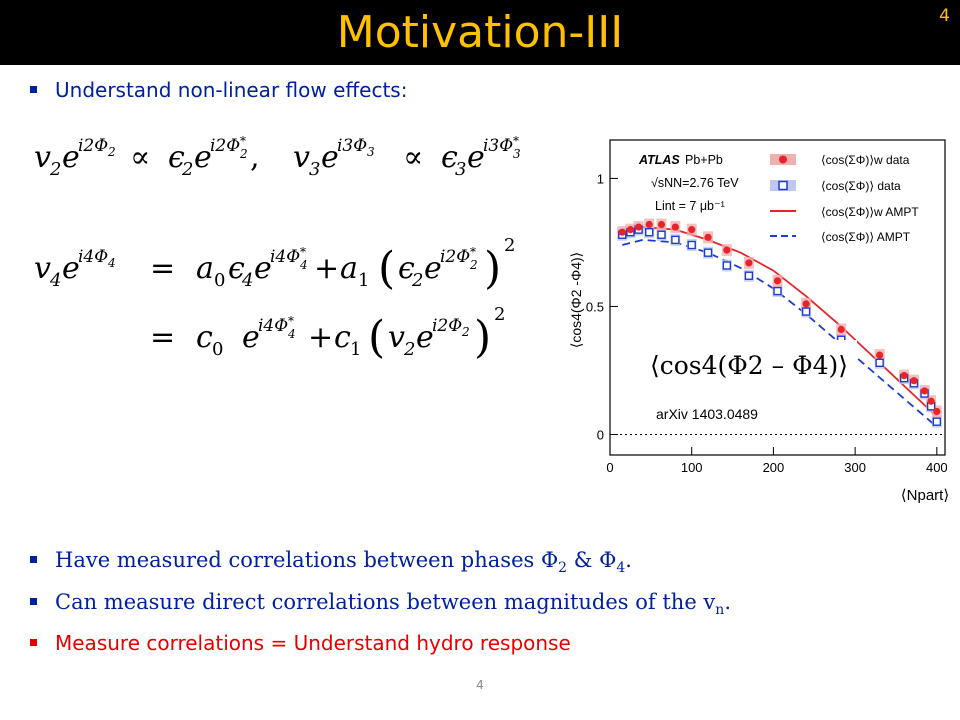 The width and height of the screenshot is (960, 720). I want to click on overlay-big-label: ⟨cos4(Φ2 – Φ4)⟩, so click(749, 365).